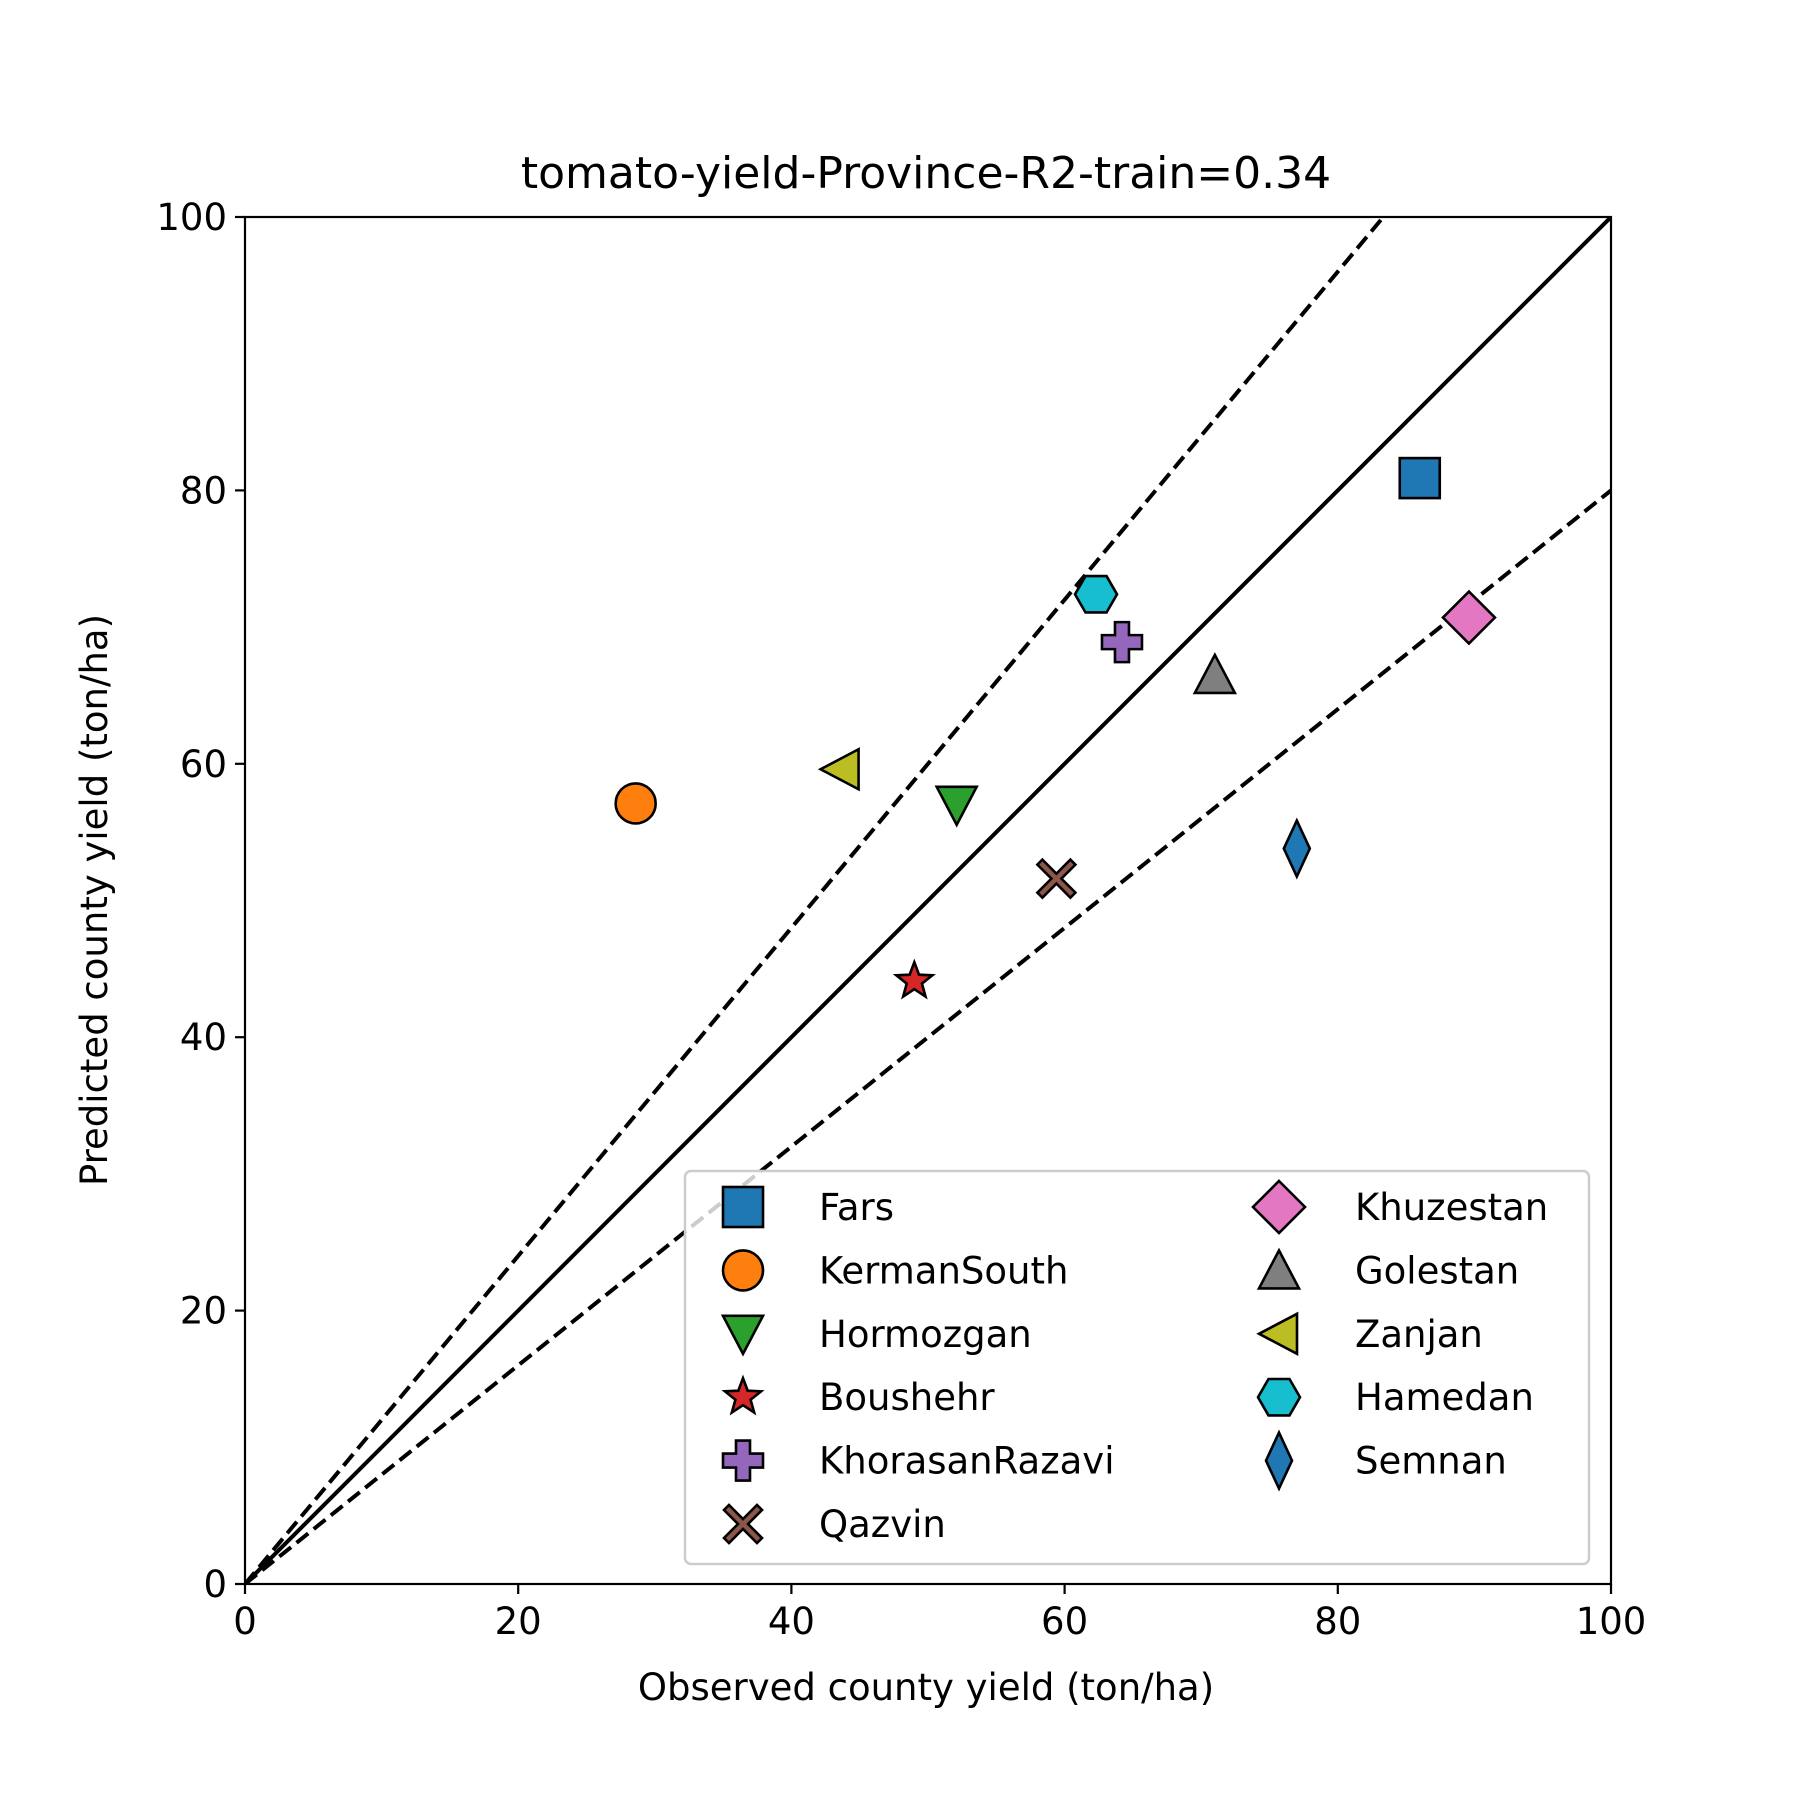 The width and height of the screenshot is (1800, 1800). What do you see at coordinates (1277, 1333) in the screenshot?
I see `legend-marker-zanjan` at bounding box center [1277, 1333].